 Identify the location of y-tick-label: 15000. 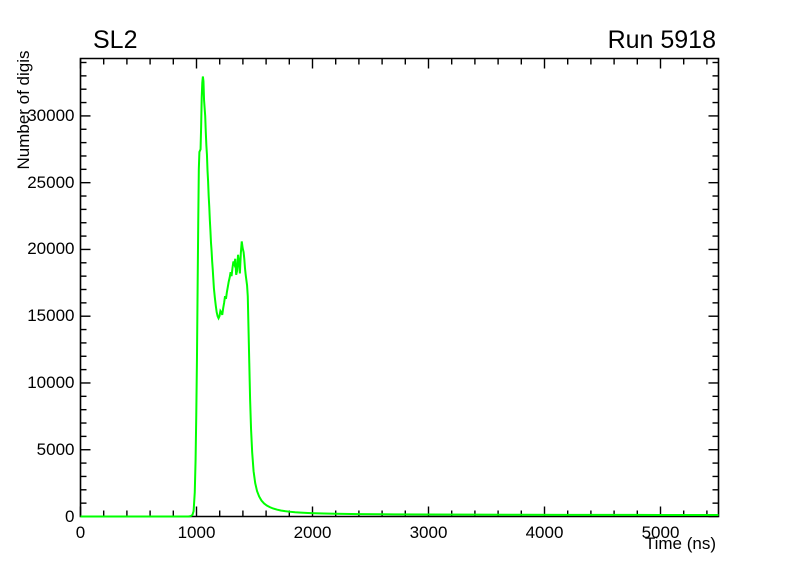
(51, 316).